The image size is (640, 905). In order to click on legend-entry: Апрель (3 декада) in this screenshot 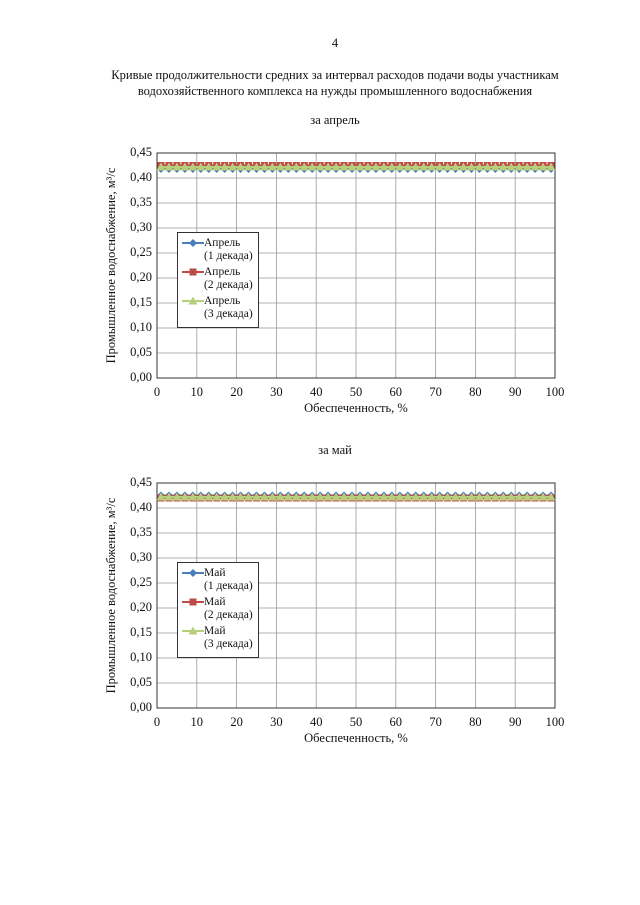, I will do `click(218, 308)`.